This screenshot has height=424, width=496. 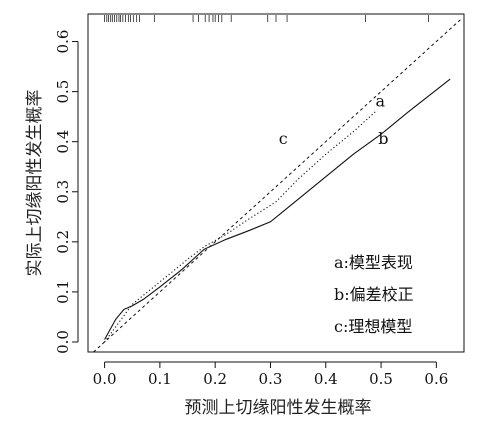 What do you see at coordinates (373, 326) in the screenshot?
I see `legend-entry: c:理想模型` at bounding box center [373, 326].